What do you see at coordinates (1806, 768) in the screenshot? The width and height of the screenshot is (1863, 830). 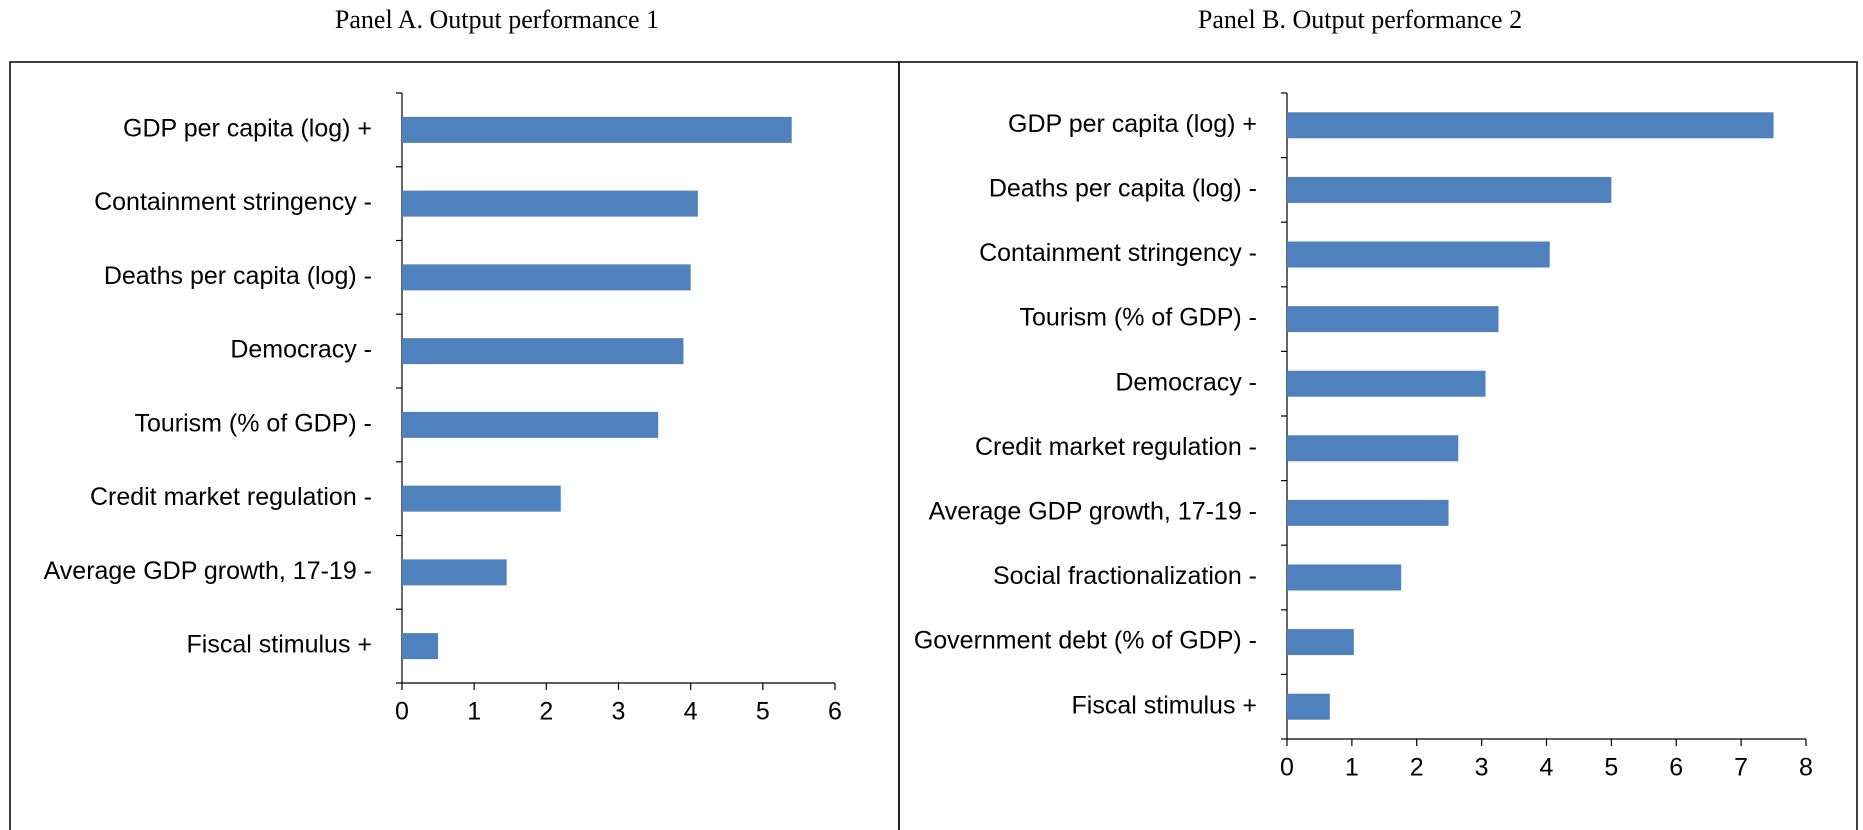 I see `x-tick-label: 8` at bounding box center [1806, 768].